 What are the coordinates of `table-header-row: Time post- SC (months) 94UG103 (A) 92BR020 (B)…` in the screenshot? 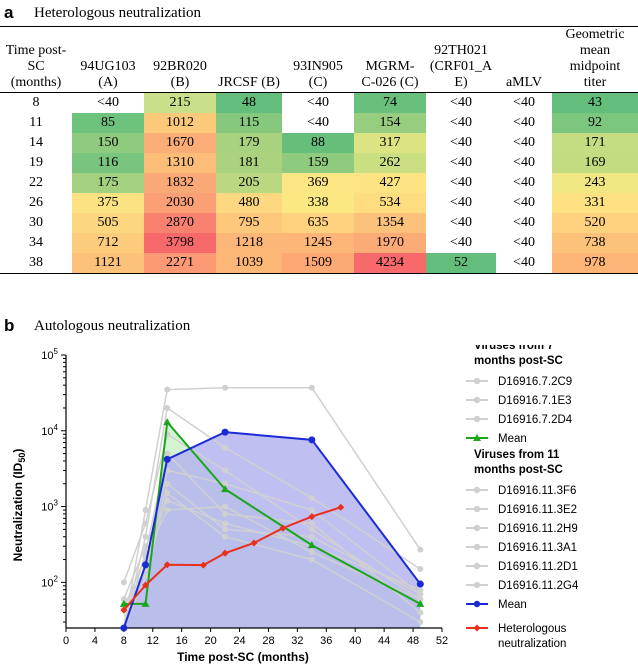 It's located at (319, 59).